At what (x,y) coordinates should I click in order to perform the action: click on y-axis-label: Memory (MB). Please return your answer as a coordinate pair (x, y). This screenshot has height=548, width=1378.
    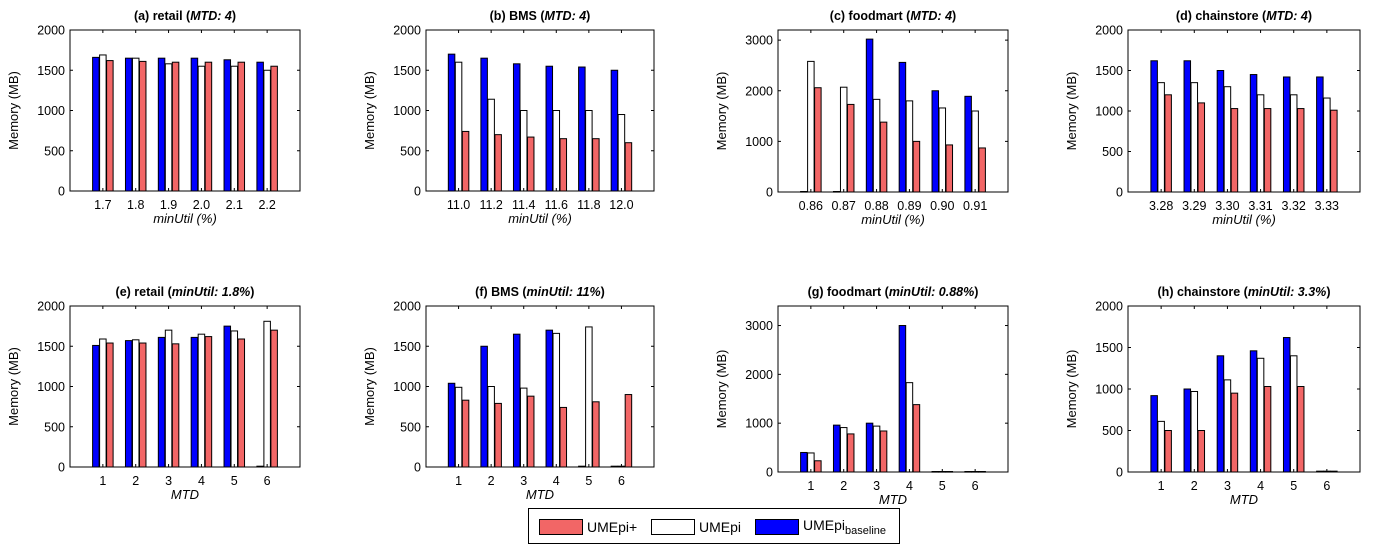
    Looking at the image, I should click on (13, 386).